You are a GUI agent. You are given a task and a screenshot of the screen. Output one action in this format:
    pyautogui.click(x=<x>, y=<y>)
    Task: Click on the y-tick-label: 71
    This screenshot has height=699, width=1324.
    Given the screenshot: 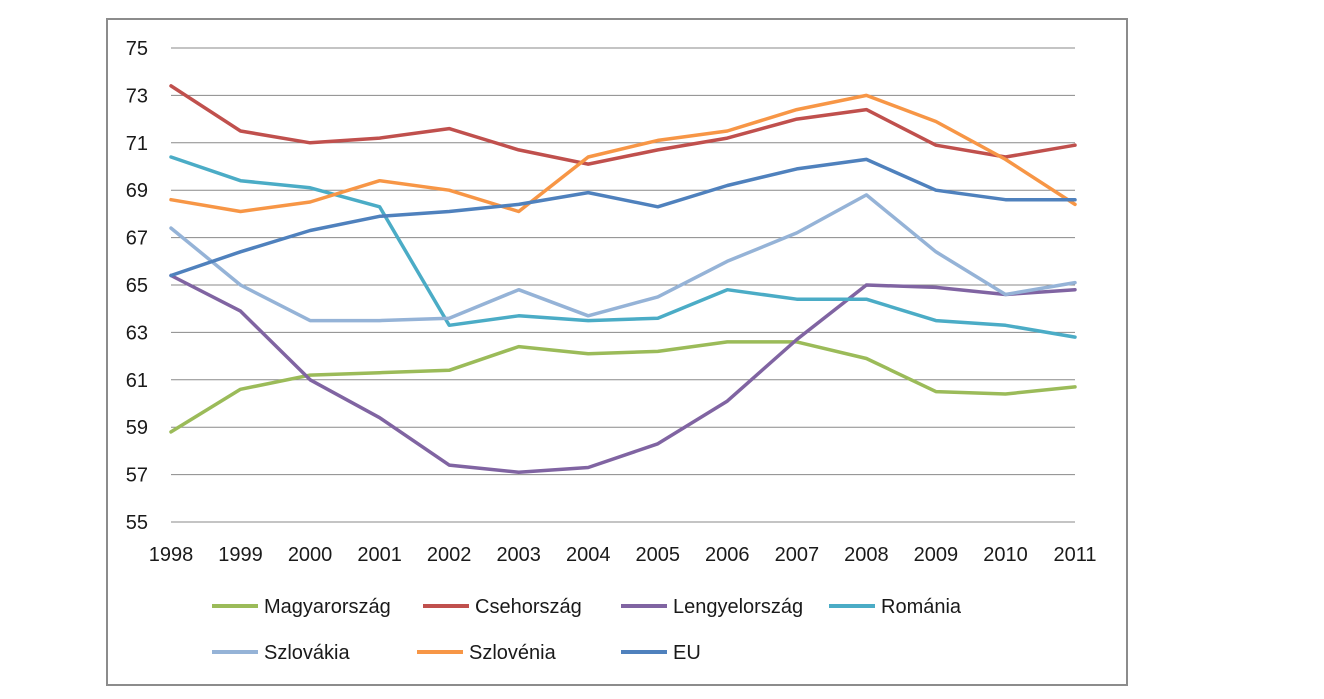 What is the action you would take?
    pyautogui.click(x=137, y=144)
    